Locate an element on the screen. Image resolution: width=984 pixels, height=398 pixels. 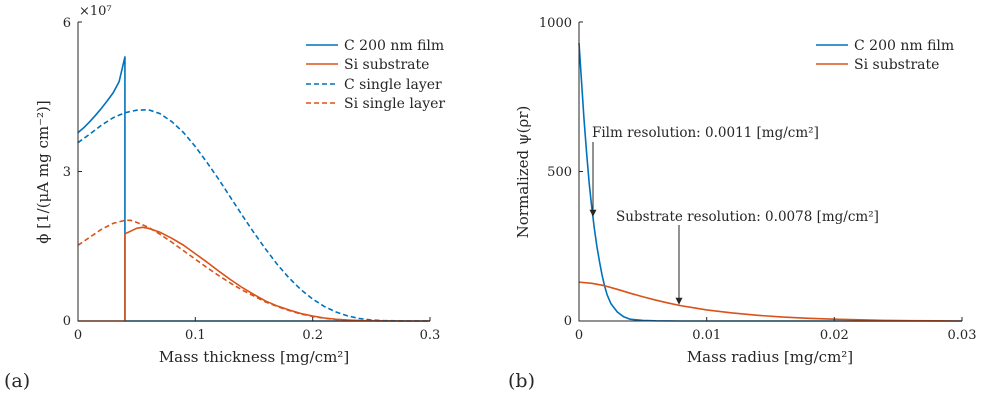
panel-a-series-si-single-layer is located at coordinates (253, 270).